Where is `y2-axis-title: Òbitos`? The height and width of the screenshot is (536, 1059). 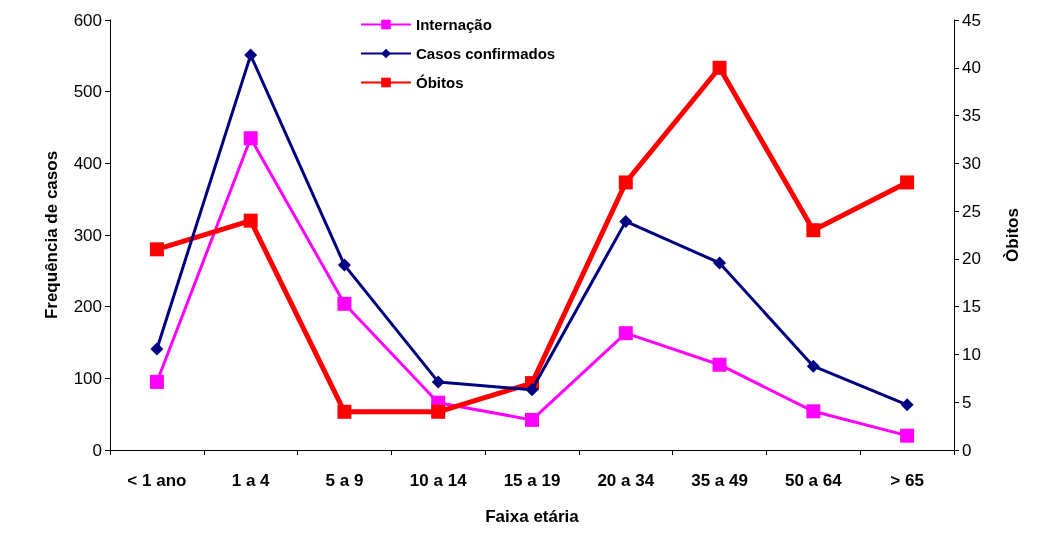 y2-axis-title: Òbitos is located at coordinates (1012, 235).